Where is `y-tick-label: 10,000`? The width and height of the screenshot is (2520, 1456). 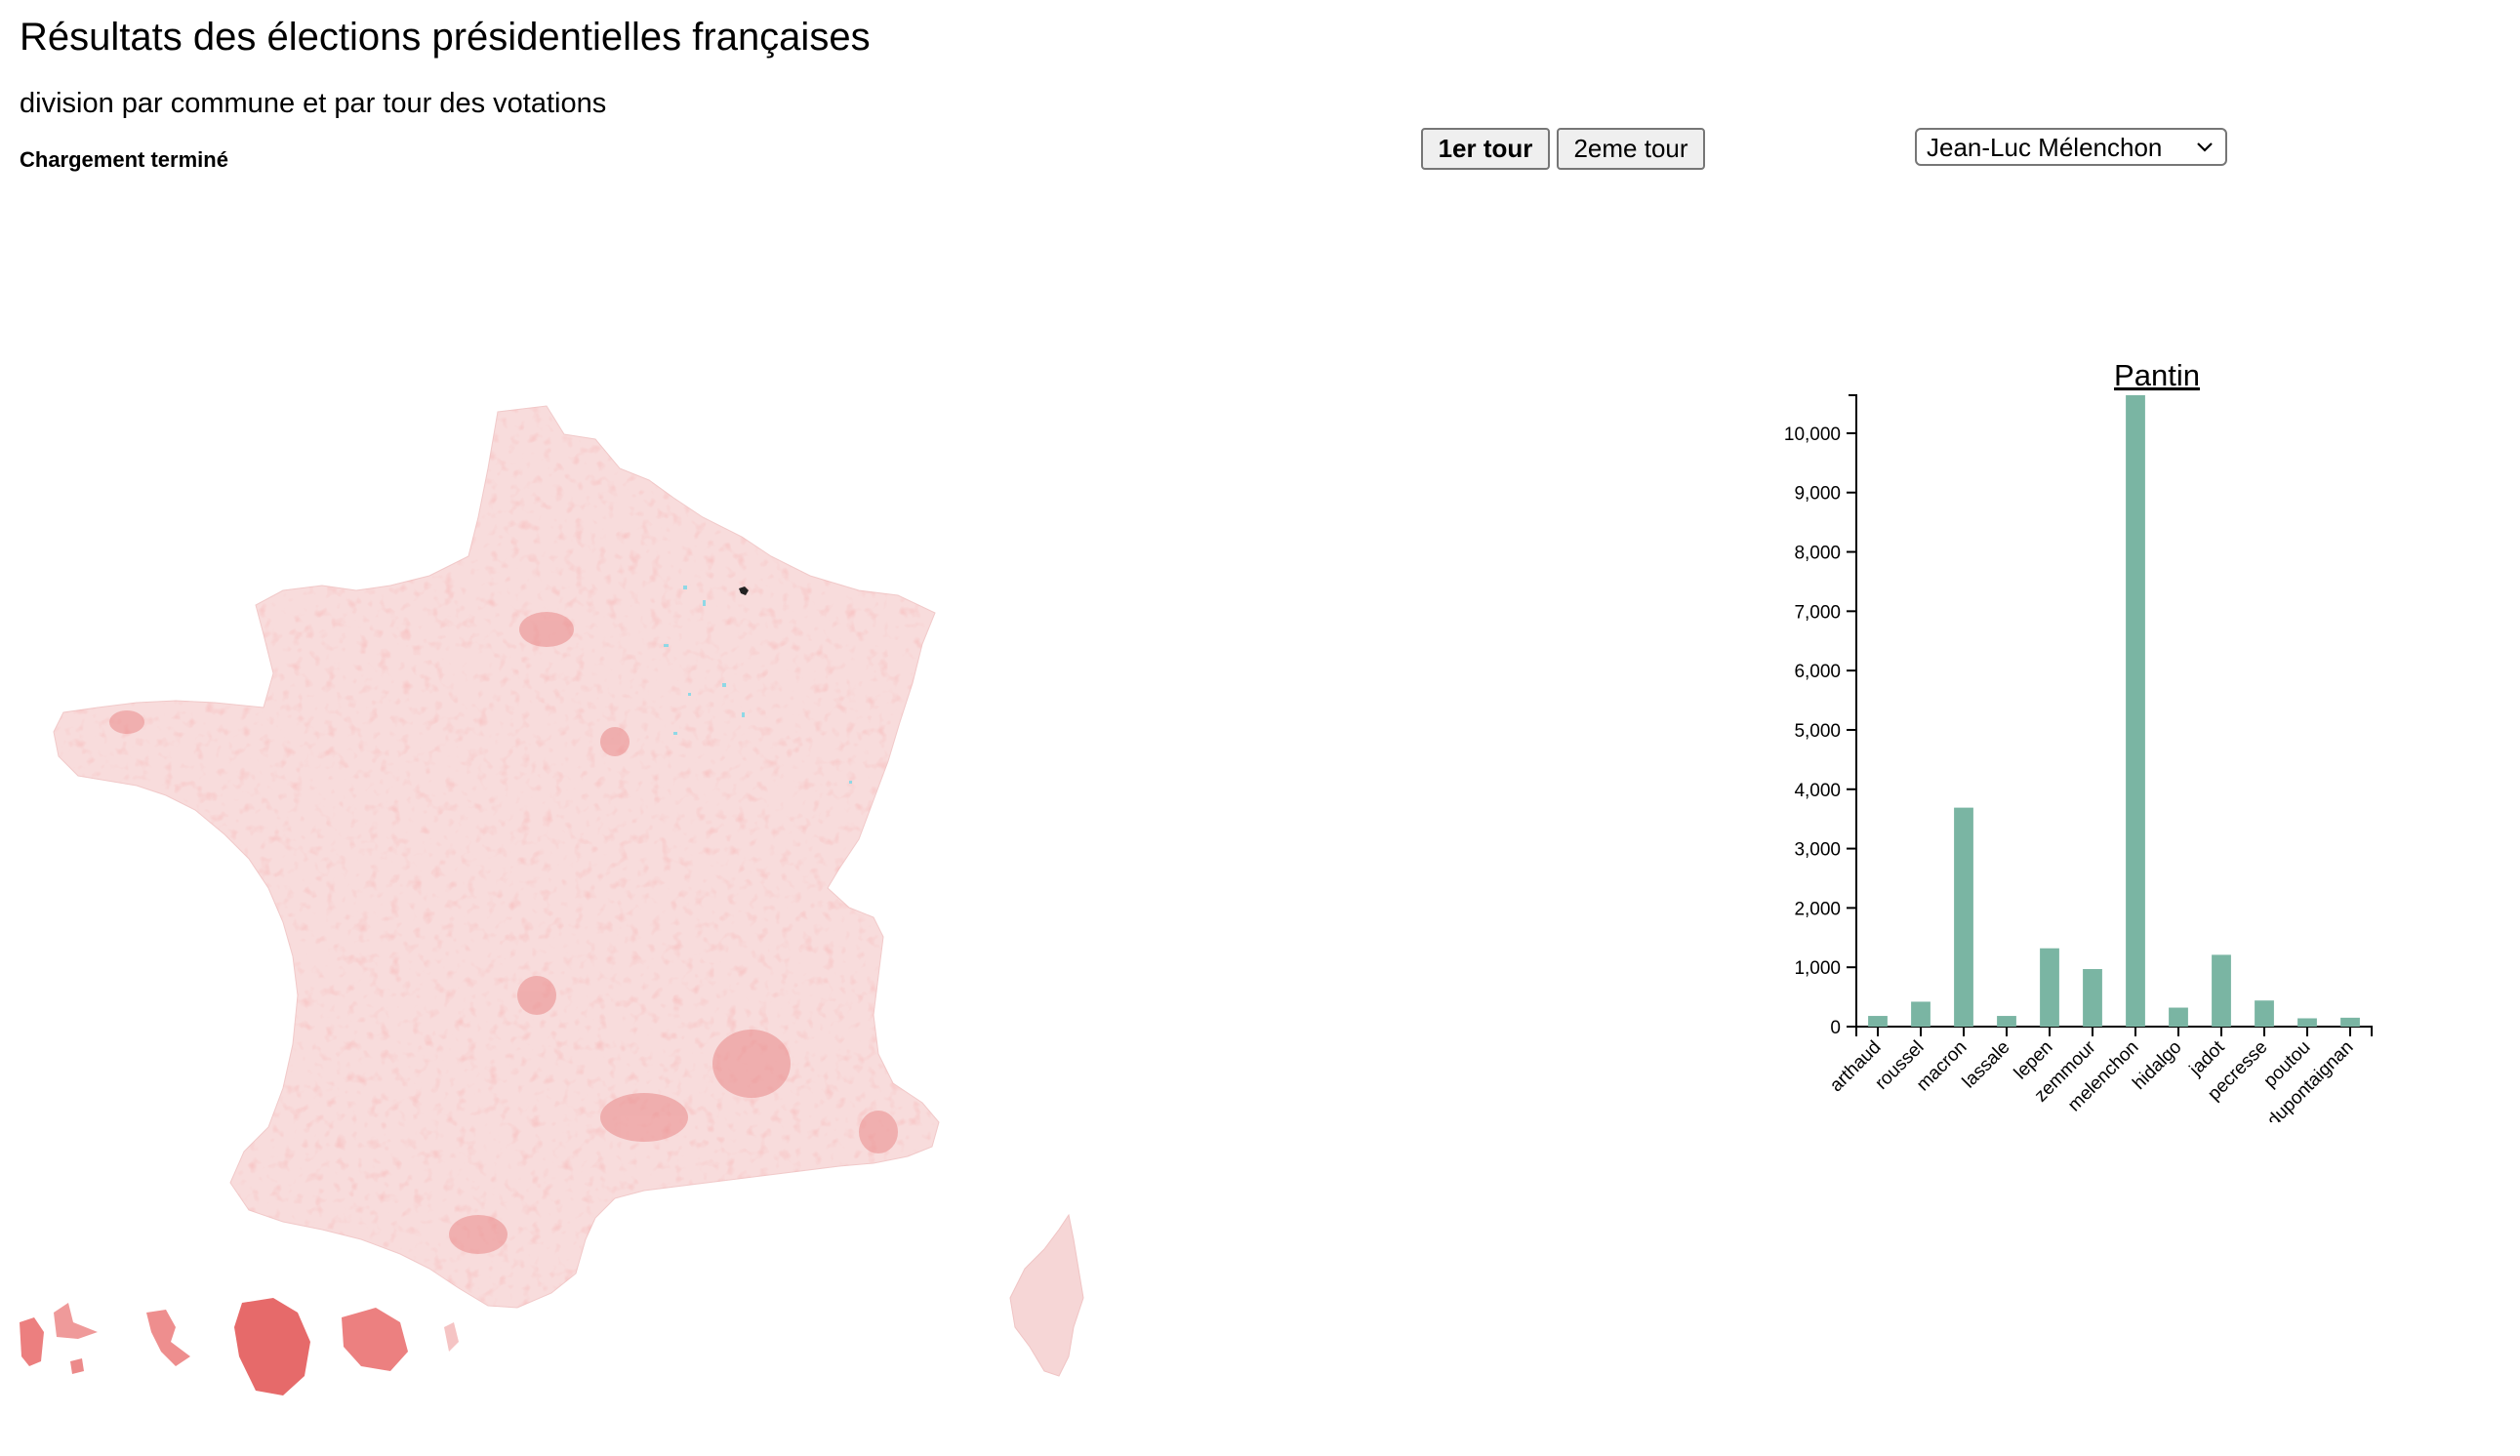 y-tick-label: 10,000 is located at coordinates (1812, 435).